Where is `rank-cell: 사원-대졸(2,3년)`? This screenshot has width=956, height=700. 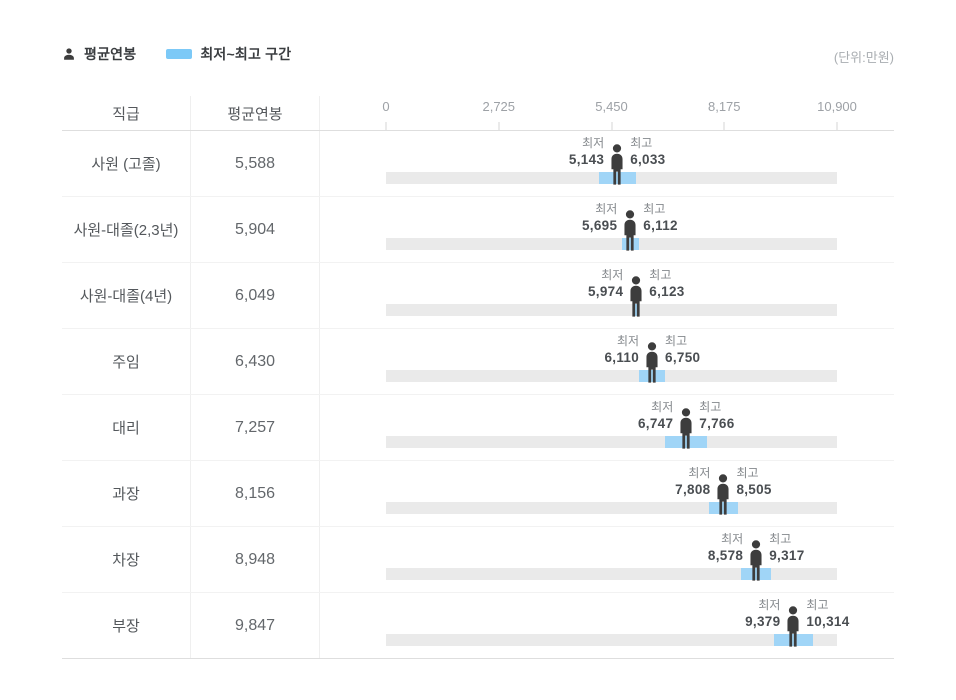 rank-cell: 사원-대졸(2,3년) is located at coordinates (126, 230).